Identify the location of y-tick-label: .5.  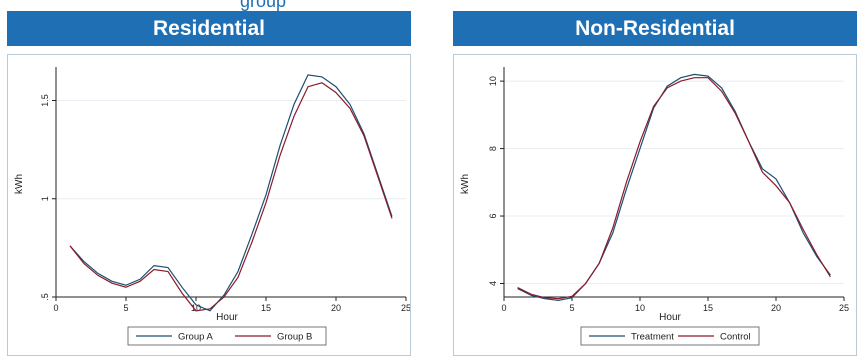
(45, 297).